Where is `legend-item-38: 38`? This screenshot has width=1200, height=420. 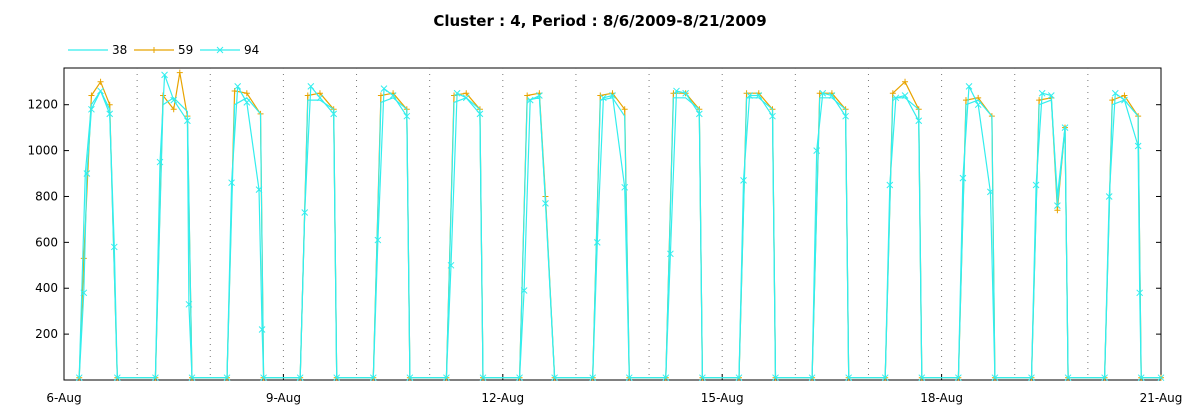 legend-item-38: 38 is located at coordinates (97, 50).